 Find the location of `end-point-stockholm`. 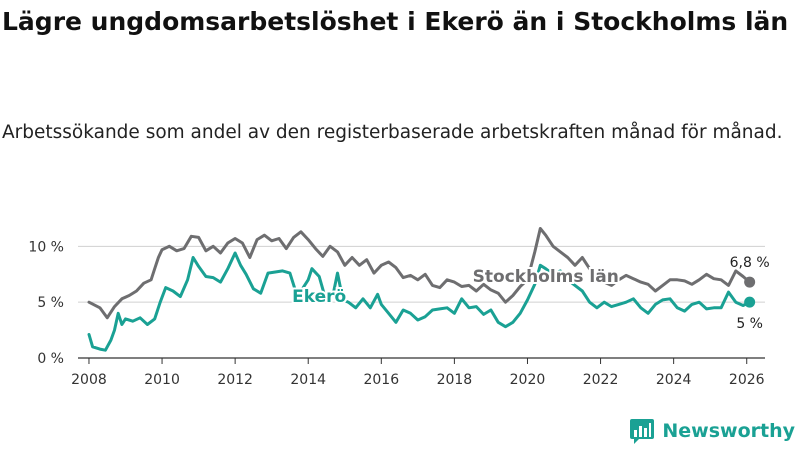

end-point-stockholm is located at coordinates (750, 282).